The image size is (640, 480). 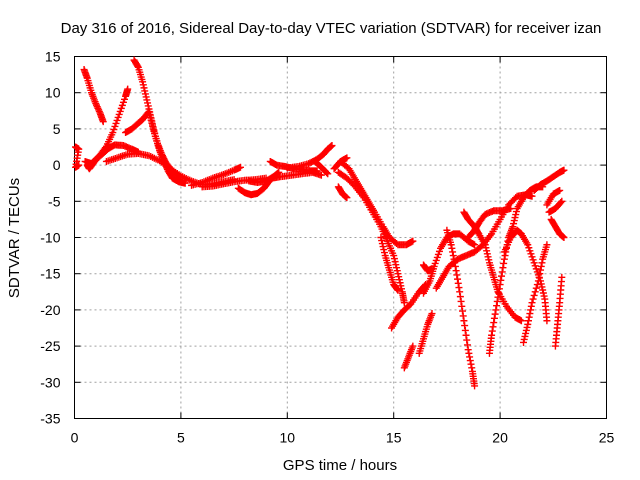 What do you see at coordinates (75, 438) in the screenshot?
I see `x-tick-label: 0` at bounding box center [75, 438].